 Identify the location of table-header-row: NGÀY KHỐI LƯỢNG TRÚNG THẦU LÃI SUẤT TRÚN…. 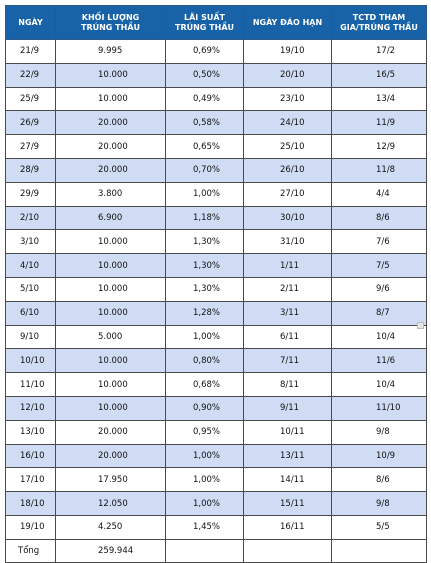
(216, 22).